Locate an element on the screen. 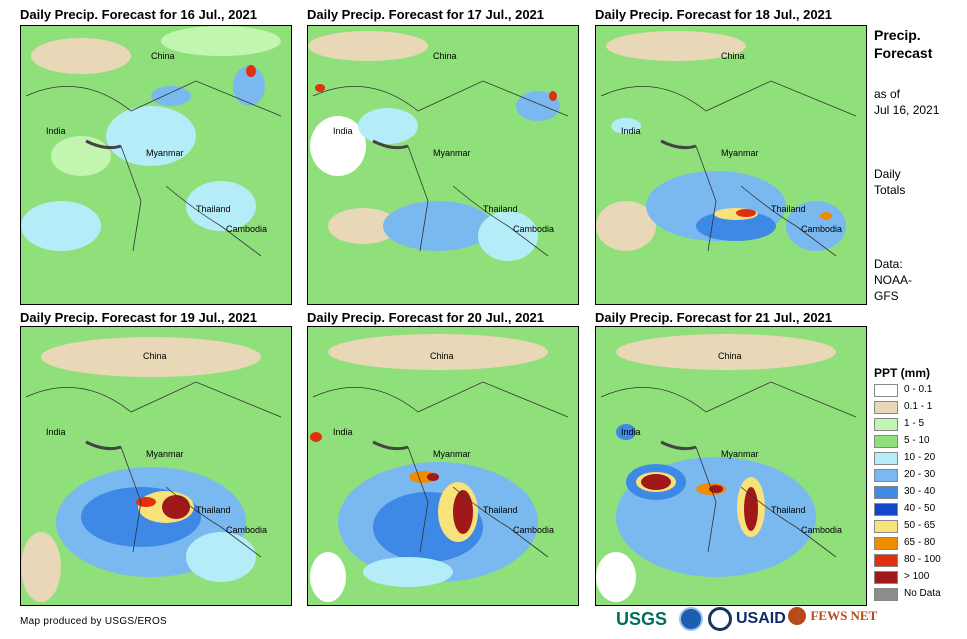 The width and height of the screenshot is (967, 639). legend-label: > 100 is located at coordinates (917, 576).